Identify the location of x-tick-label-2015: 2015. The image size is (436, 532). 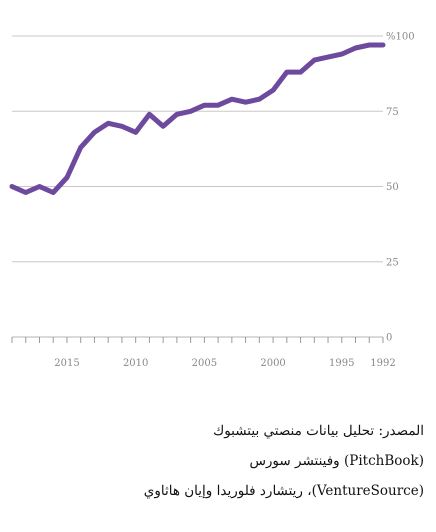
(66, 363).